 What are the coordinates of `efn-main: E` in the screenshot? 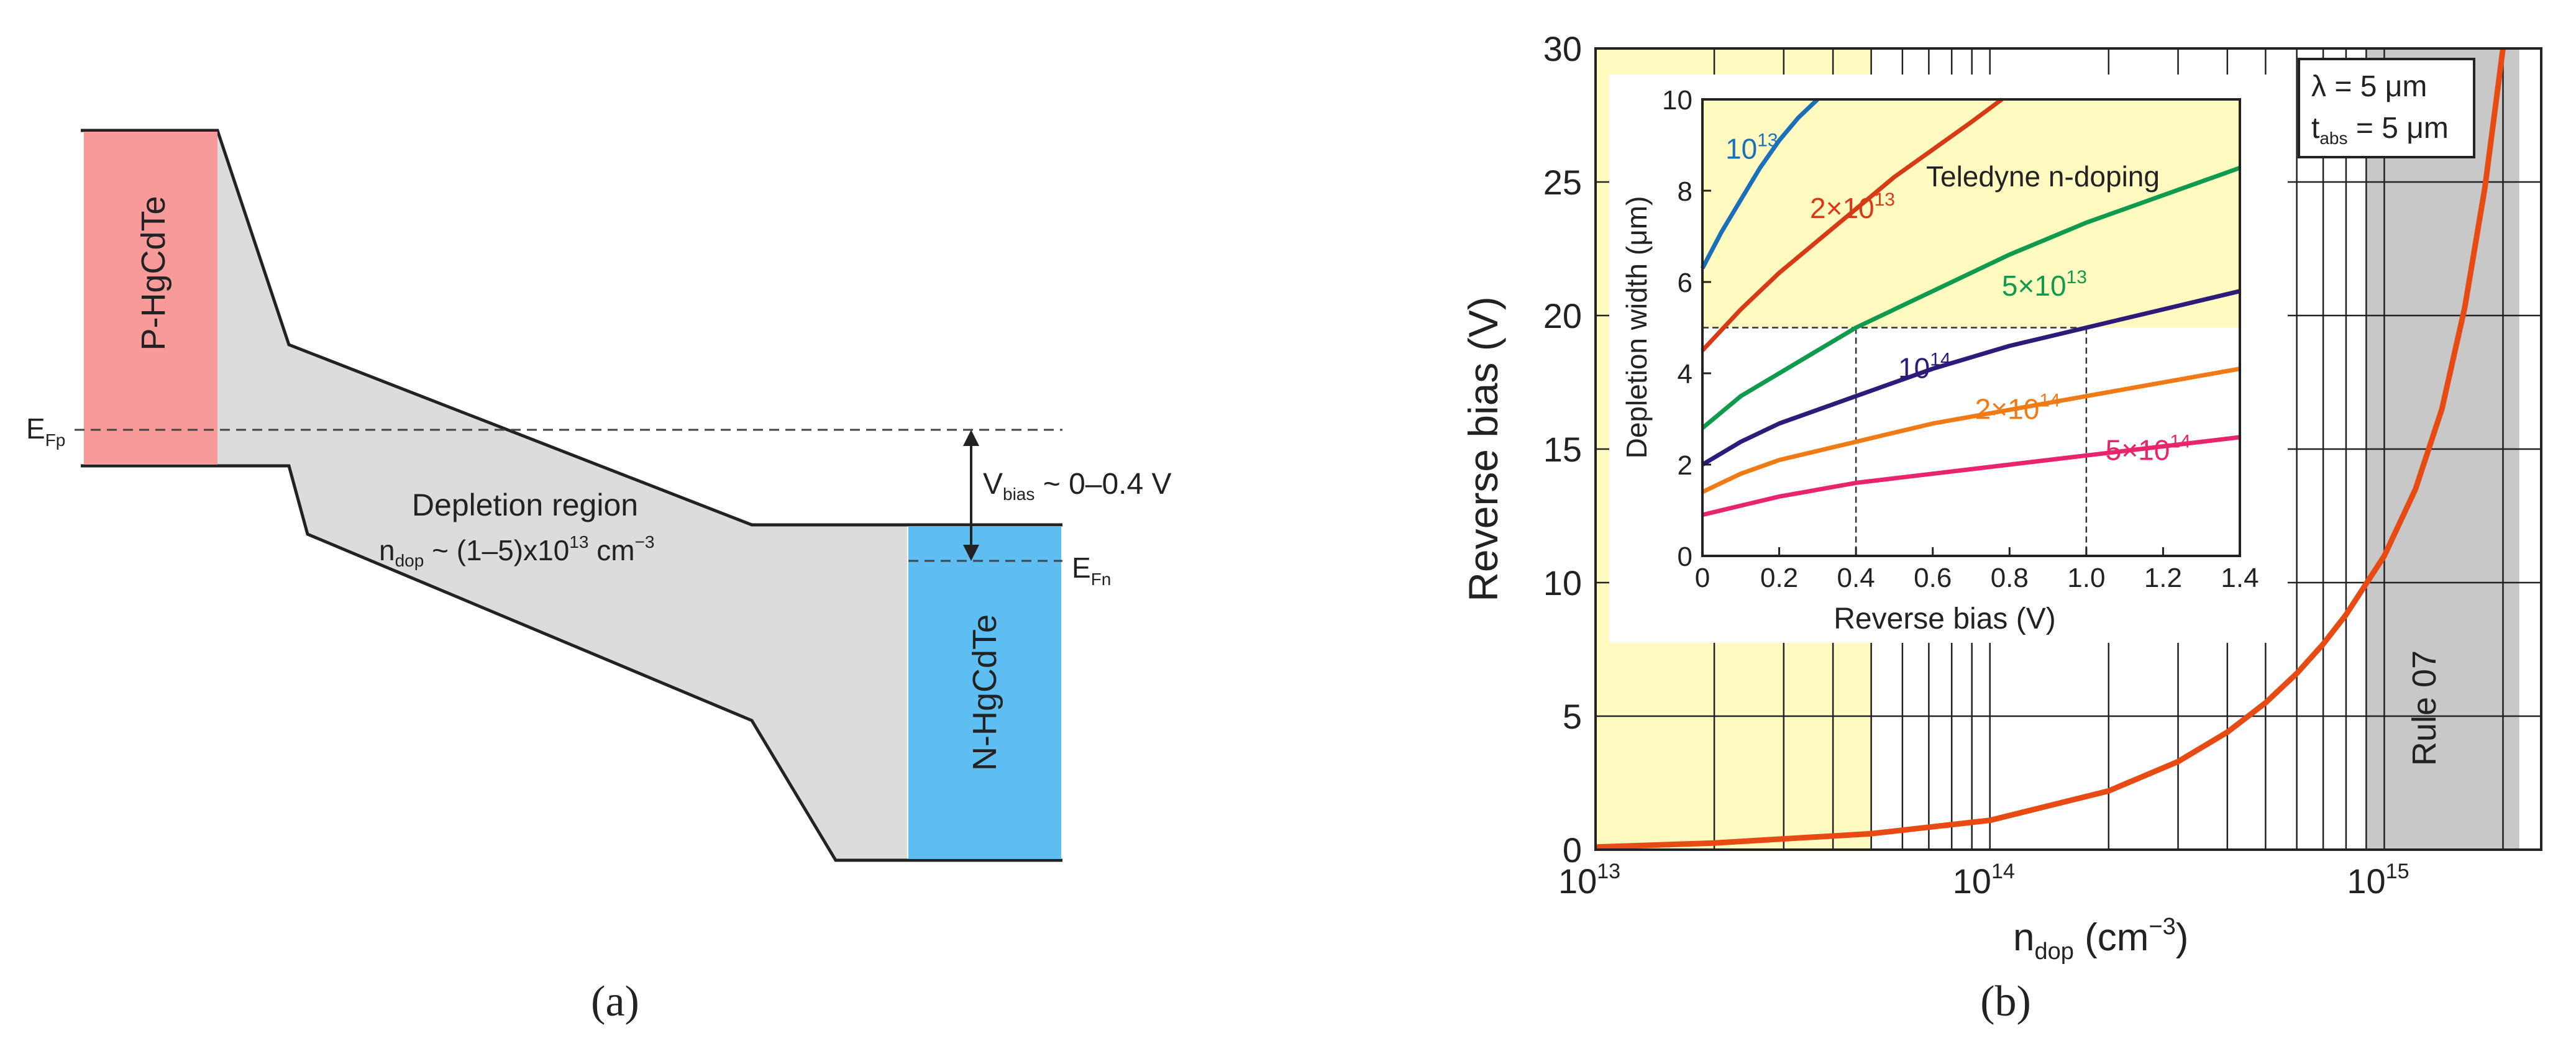 It's located at (1081, 568).